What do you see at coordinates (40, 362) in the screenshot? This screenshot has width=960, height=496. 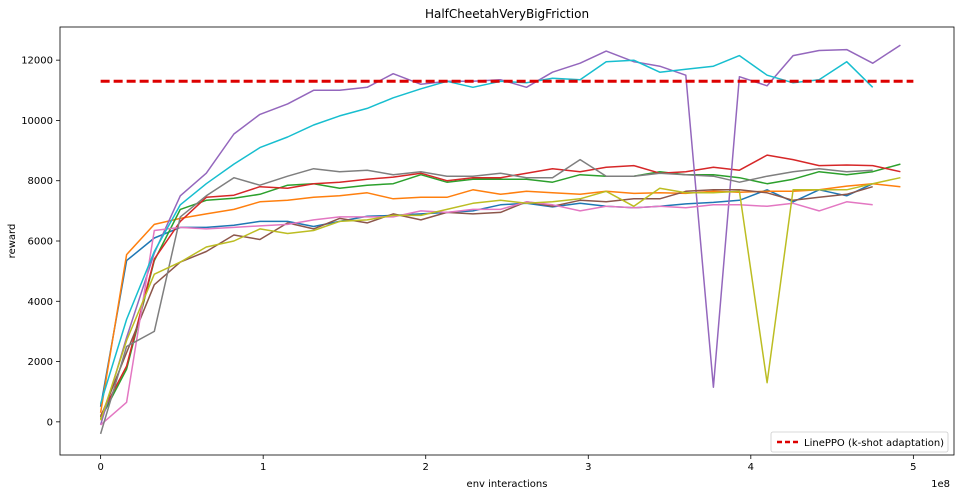 I see `y-tick-label: 2000` at bounding box center [40, 362].